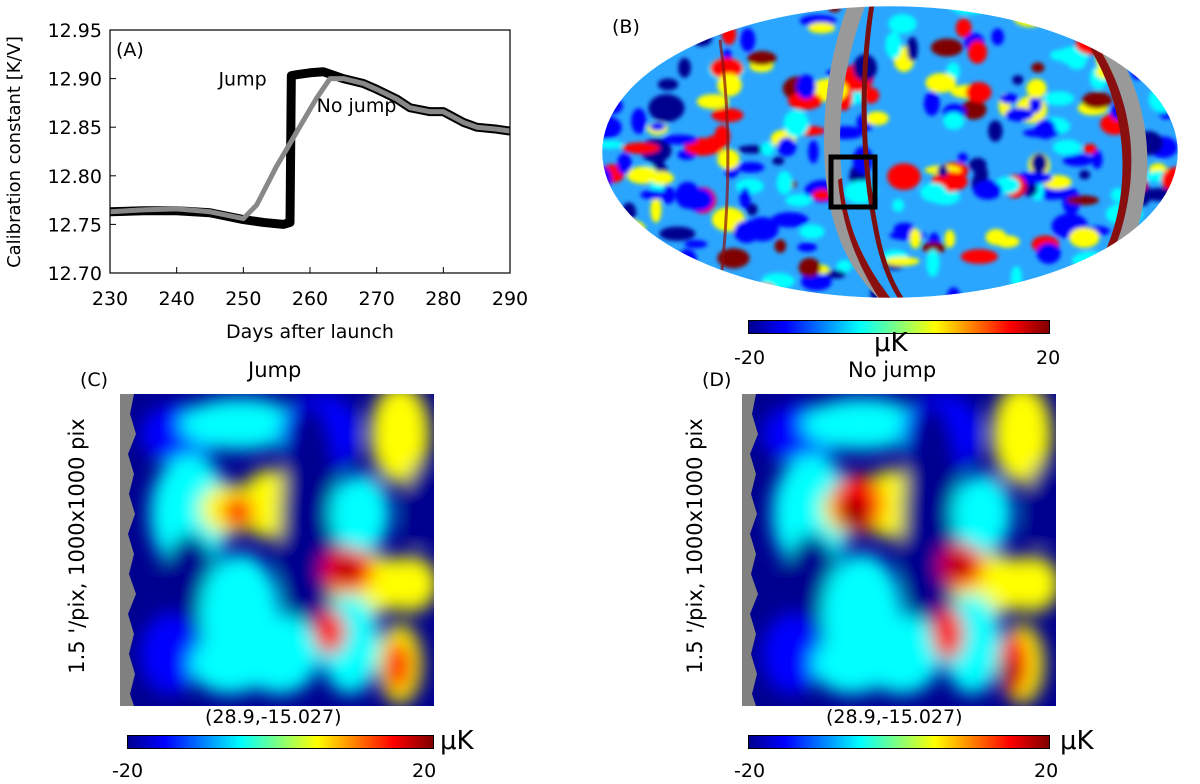 The image size is (1200, 784). I want to click on y-tick-label: 12.70, so click(75, 274).